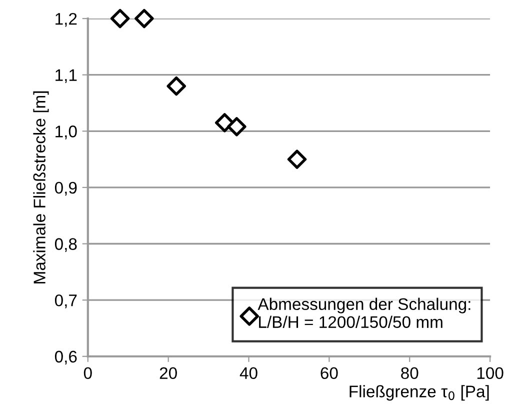  I want to click on x-tick-label: 40, so click(249, 373).